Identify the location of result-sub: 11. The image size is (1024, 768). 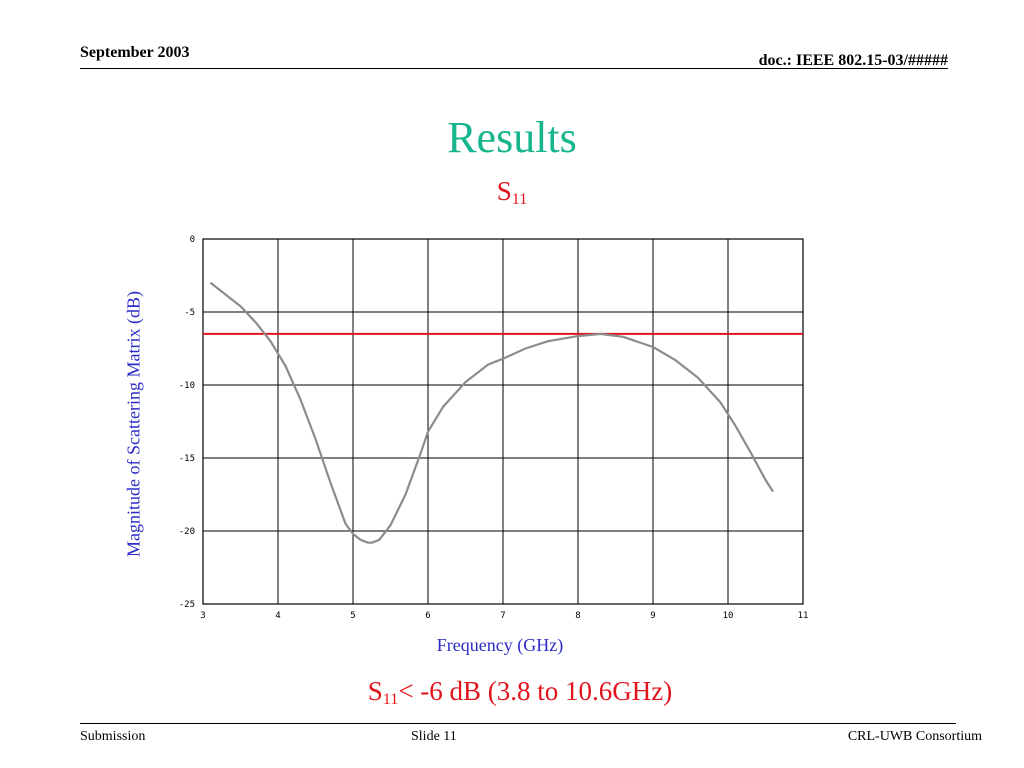
(390, 699).